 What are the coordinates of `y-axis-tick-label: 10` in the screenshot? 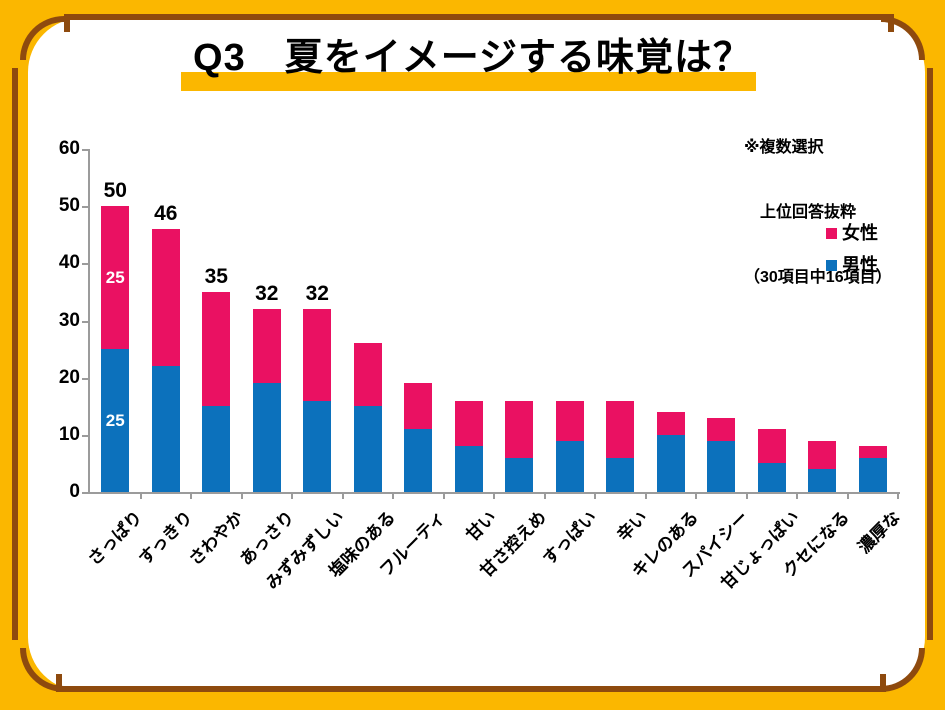 It's located at (69, 434).